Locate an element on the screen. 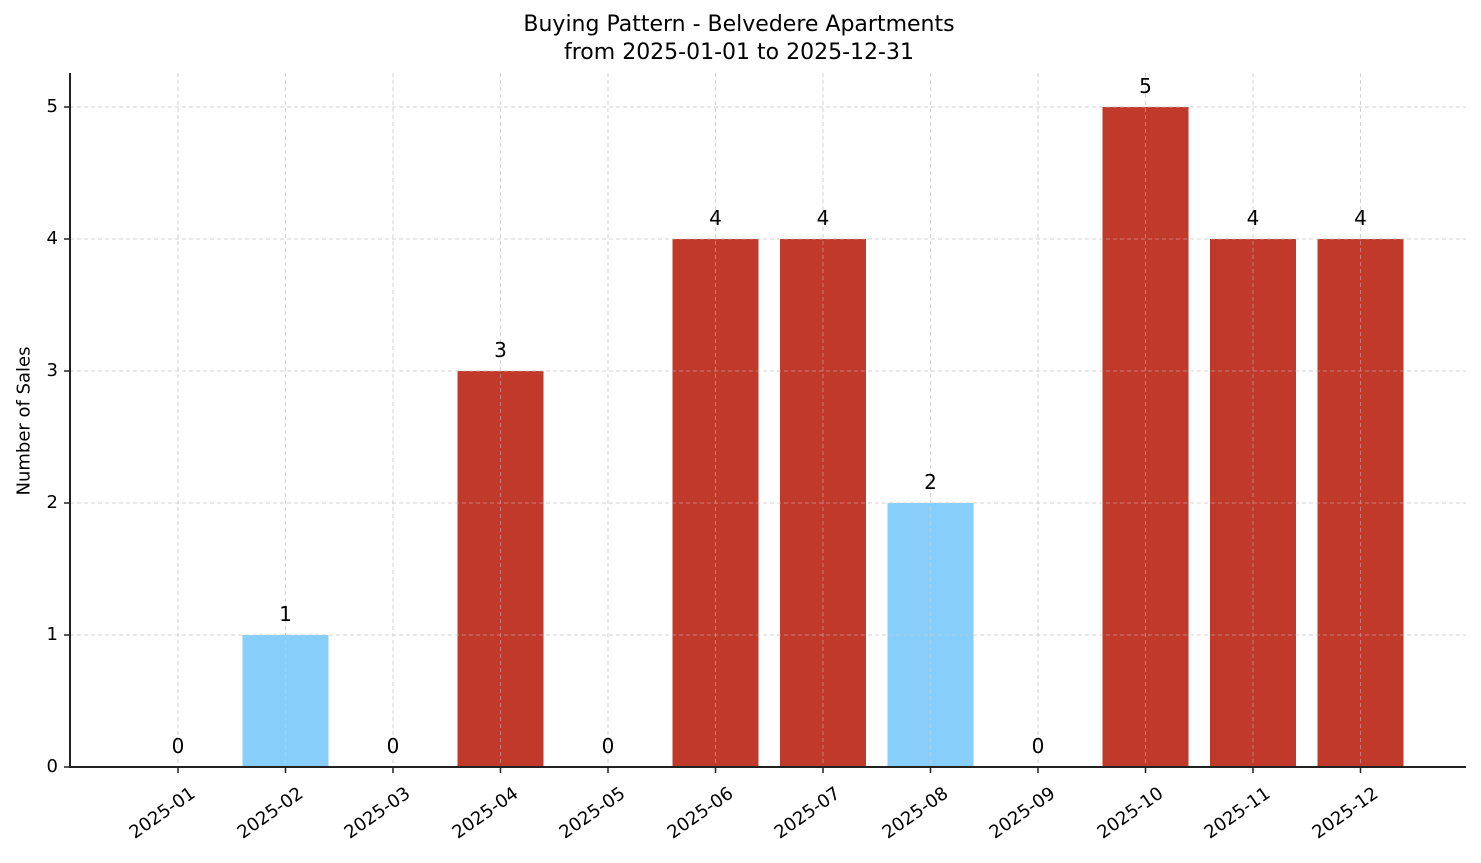 The image size is (1481, 863). bar-value-label: 2 is located at coordinates (930, 482).